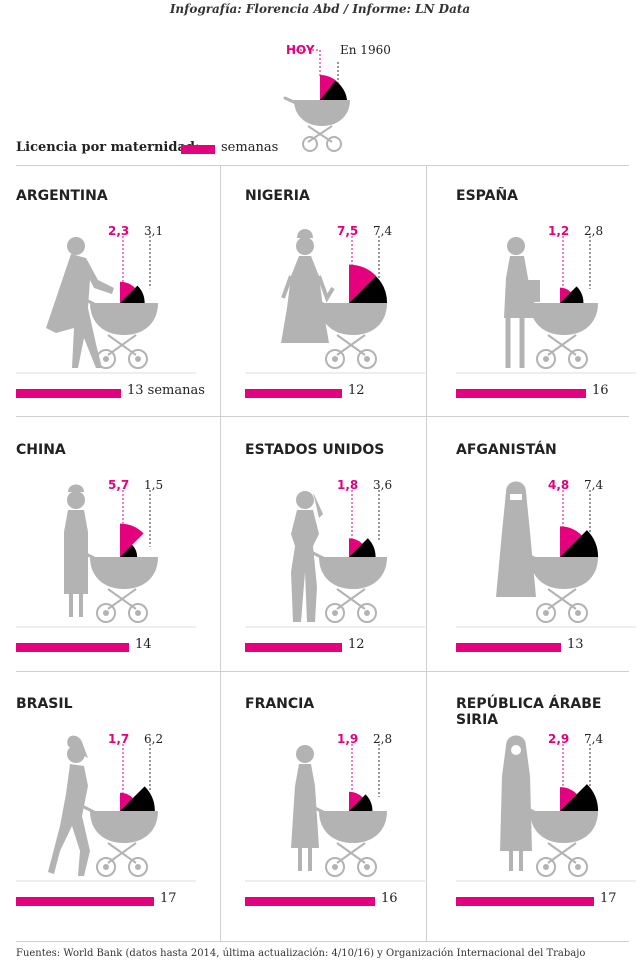 The width and height of the screenshot is (640, 969). I want to click on woman-veil-icon, so click(516, 539).